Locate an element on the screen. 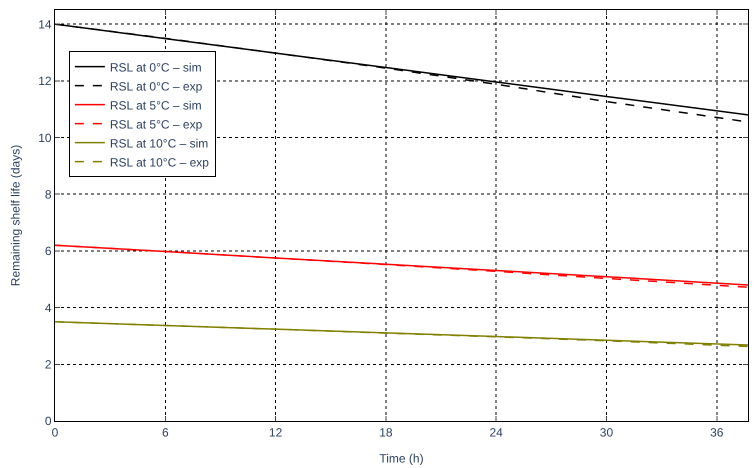  x-tick-label: 6 is located at coordinates (165, 432).